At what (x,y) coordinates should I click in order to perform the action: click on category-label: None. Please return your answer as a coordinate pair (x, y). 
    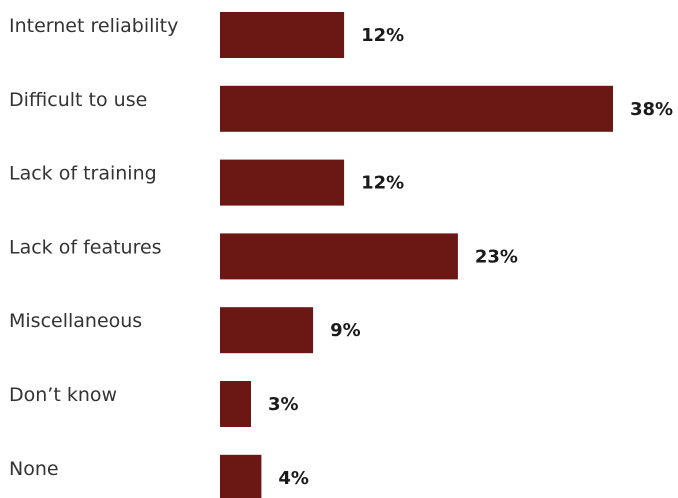
    Looking at the image, I should click on (34, 469).